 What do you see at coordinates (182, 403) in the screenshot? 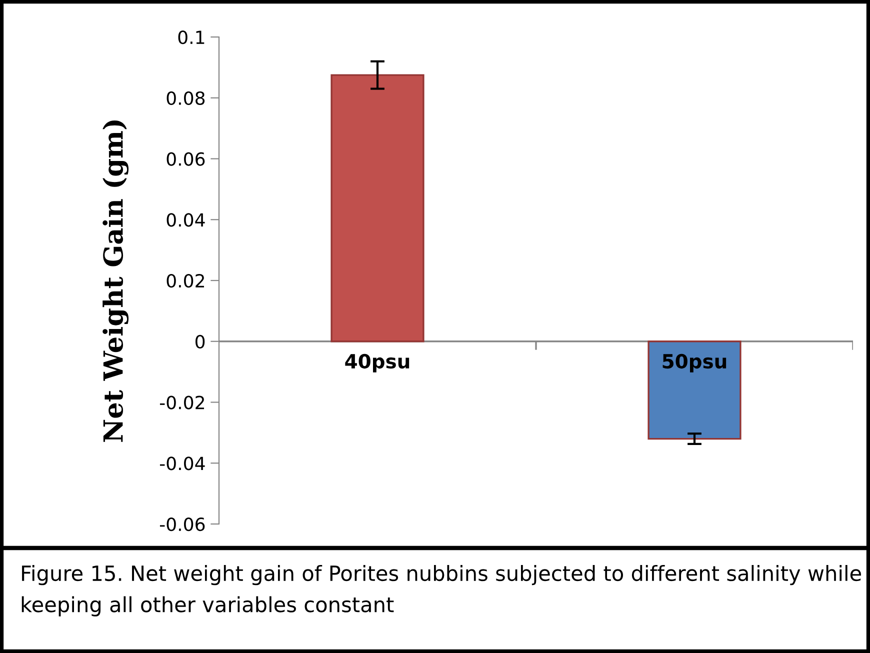
I see `y-tick-label: -0.02` at bounding box center [182, 403].